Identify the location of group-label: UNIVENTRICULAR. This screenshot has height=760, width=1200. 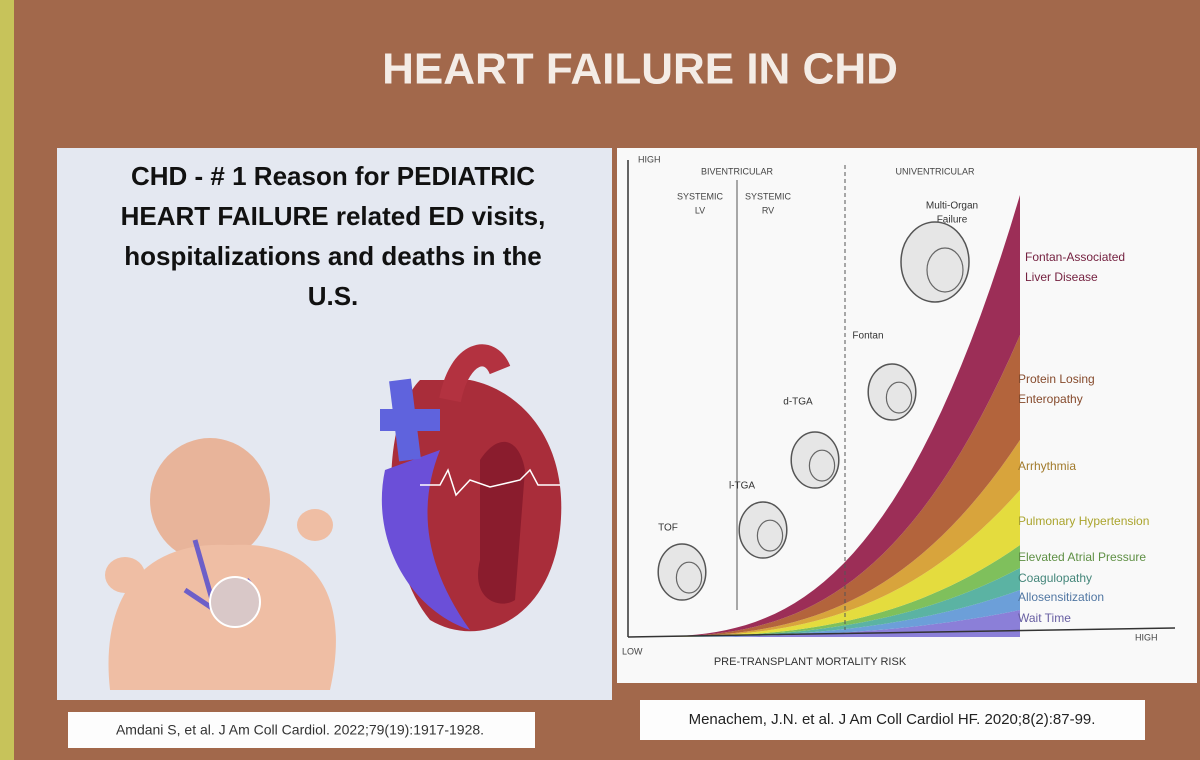
(935, 171).